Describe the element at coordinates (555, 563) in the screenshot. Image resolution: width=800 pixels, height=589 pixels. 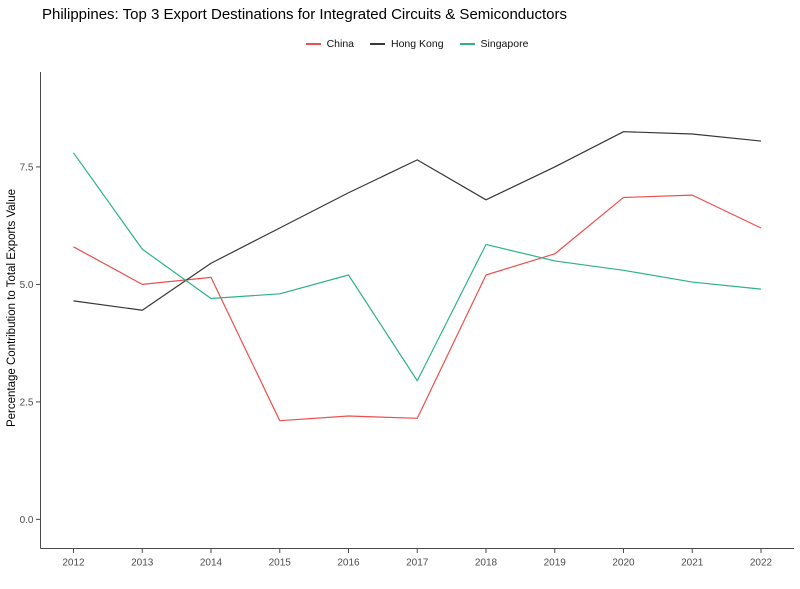
I see `x-tick-label: 2019` at that location.